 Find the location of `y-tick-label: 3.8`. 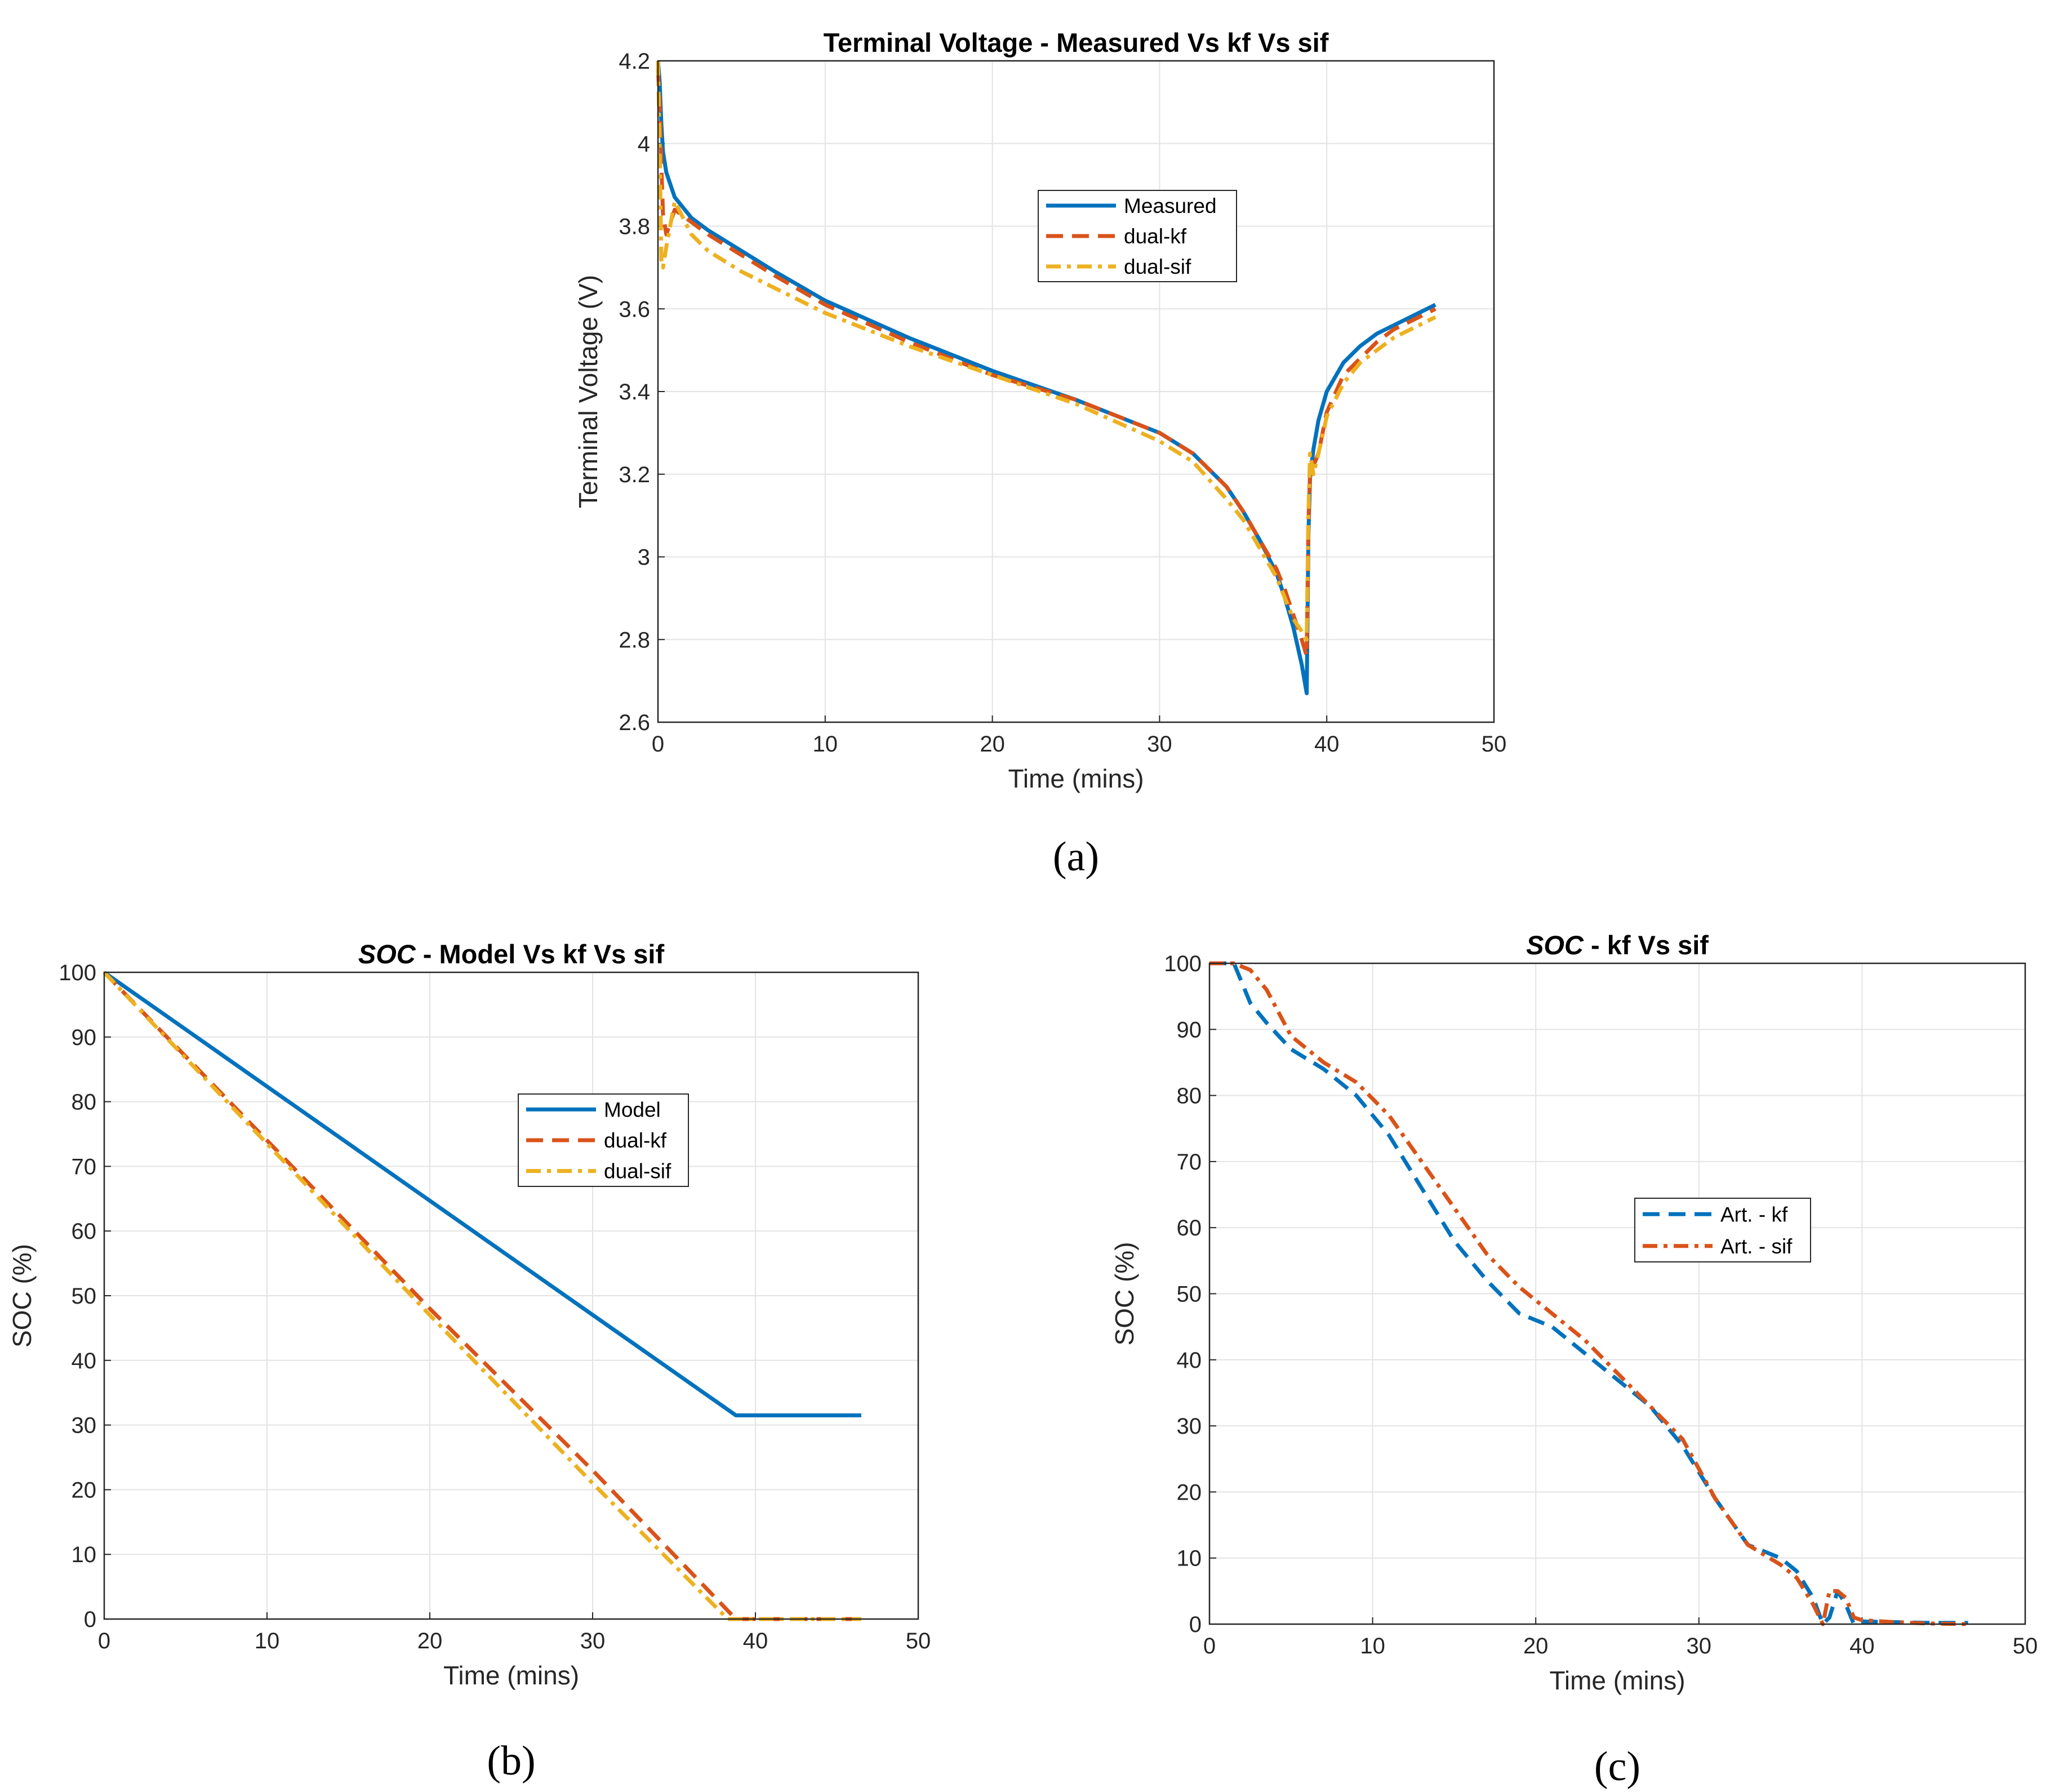

y-tick-label: 3.8 is located at coordinates (635, 227).